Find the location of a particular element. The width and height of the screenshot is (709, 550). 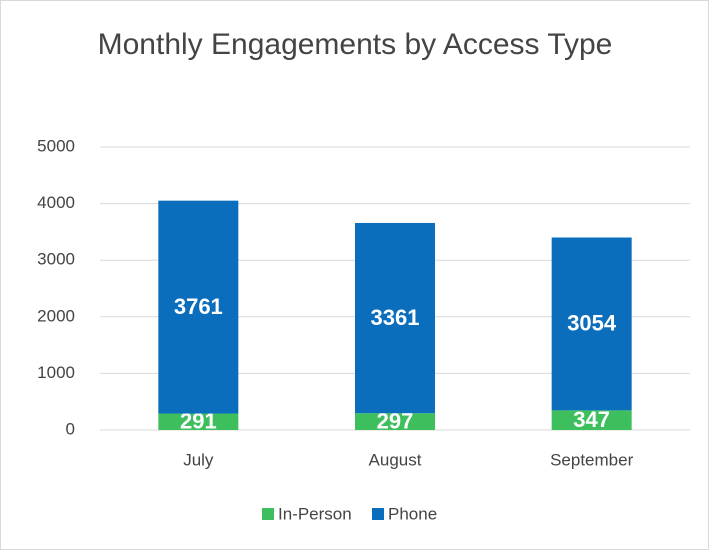

legend-label: Phone is located at coordinates (412, 513).